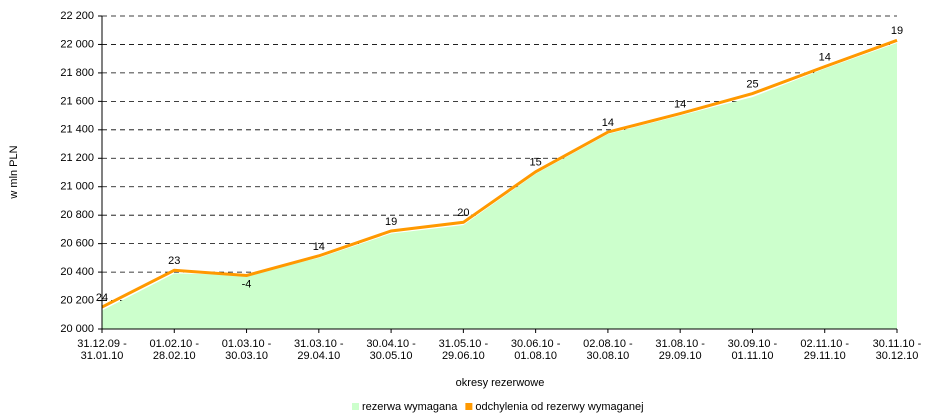 The height and width of the screenshot is (414, 928). What do you see at coordinates (535, 356) in the screenshot?
I see `x-tick-label: 01.08.10` at bounding box center [535, 356].